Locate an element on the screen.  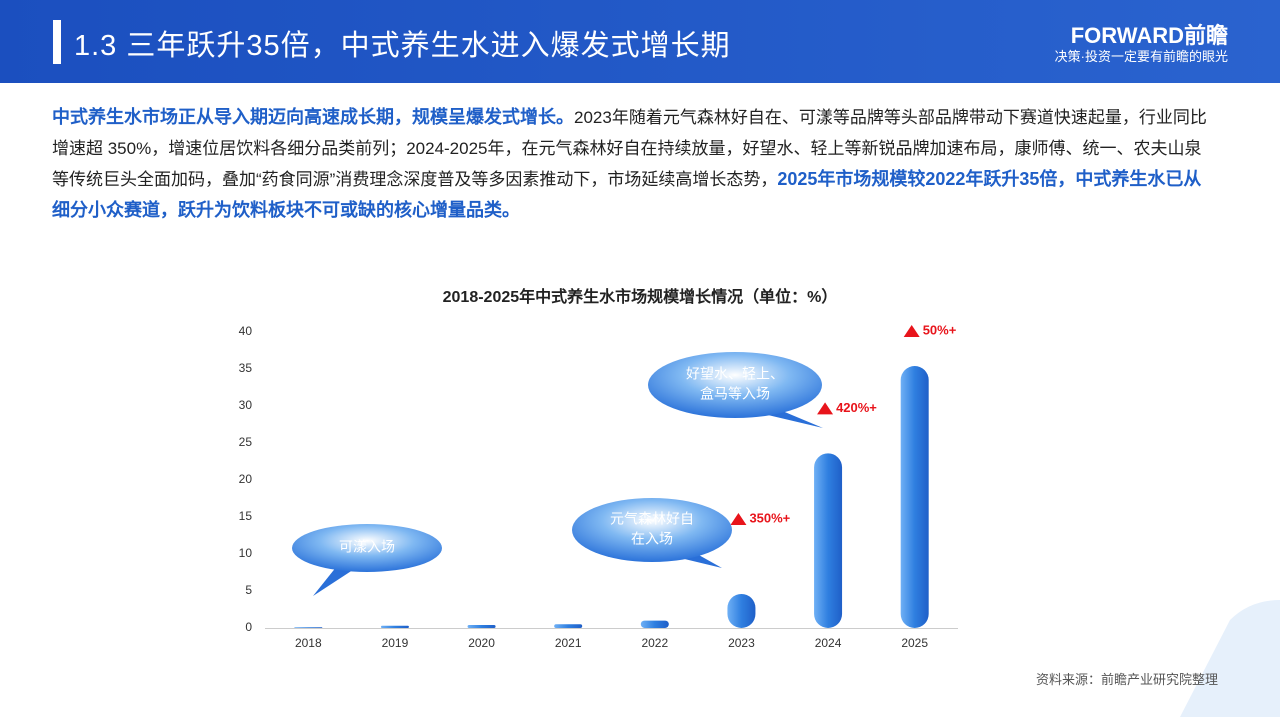
intro-text: 中式养生水市场正从导入期迈向高速成长期，规模呈爆发式增长。 is located at coordinates (313, 117).